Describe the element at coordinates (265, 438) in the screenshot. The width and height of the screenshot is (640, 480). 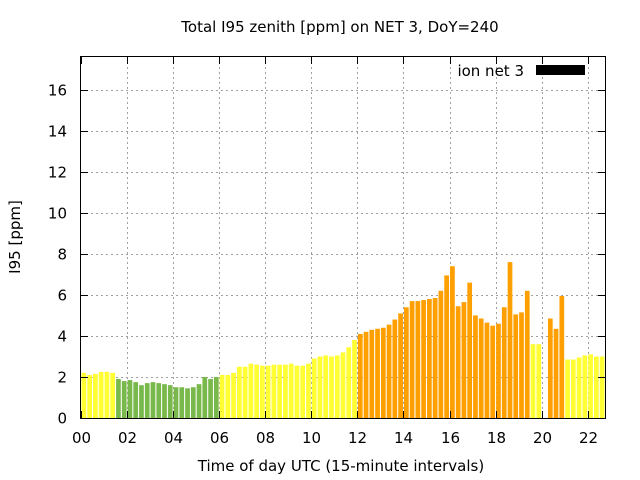
I see `x-tick-label: 08` at that location.